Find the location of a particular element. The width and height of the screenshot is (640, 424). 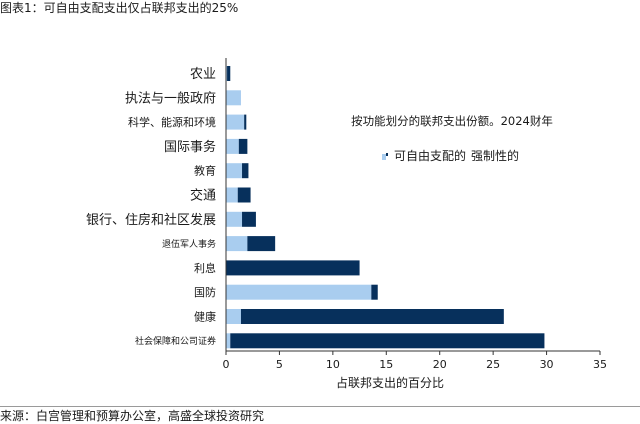

x-axis-label: 占联邦支出的百分比 is located at coordinates (390, 382).